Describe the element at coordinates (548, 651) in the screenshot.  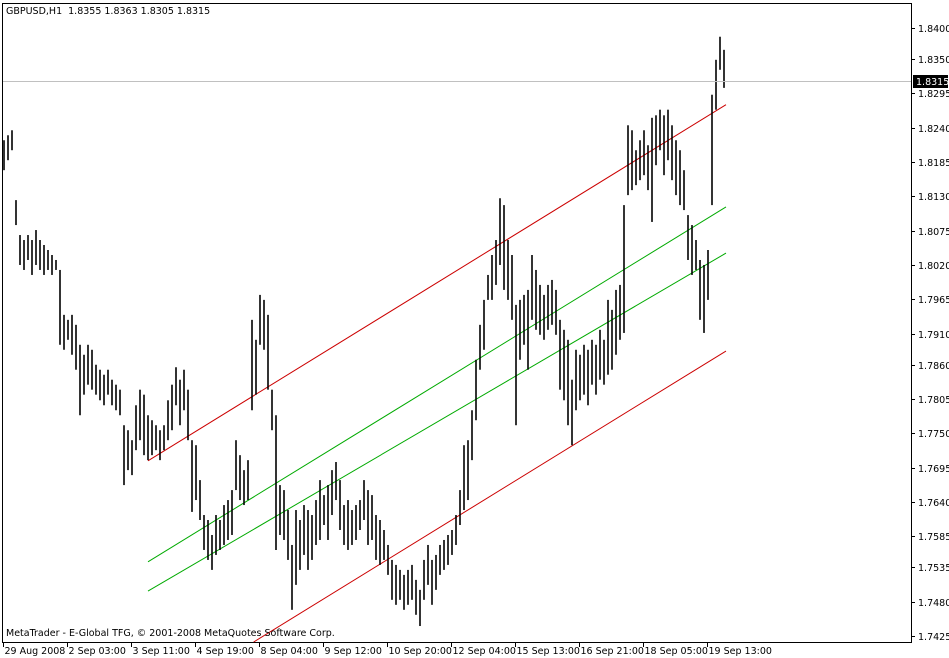
I see `time-tick-label: 15 Sep 13:00` at that location.